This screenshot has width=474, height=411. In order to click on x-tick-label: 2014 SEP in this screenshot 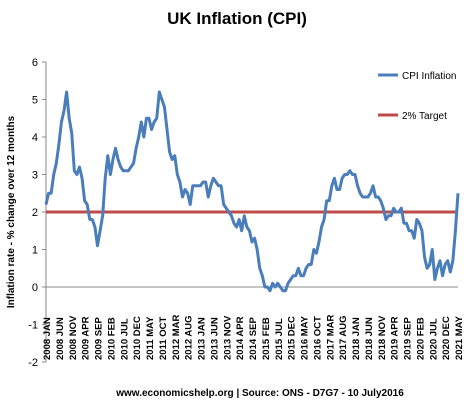, I will do `click(253, 338)`.